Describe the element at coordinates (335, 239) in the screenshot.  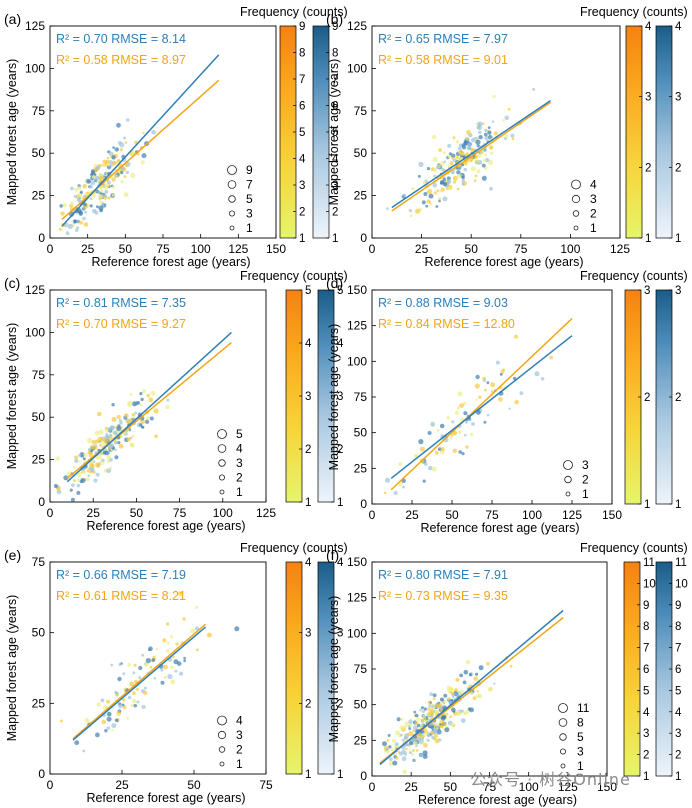
I see `colorbar-blue-tick-label: 1` at that location.